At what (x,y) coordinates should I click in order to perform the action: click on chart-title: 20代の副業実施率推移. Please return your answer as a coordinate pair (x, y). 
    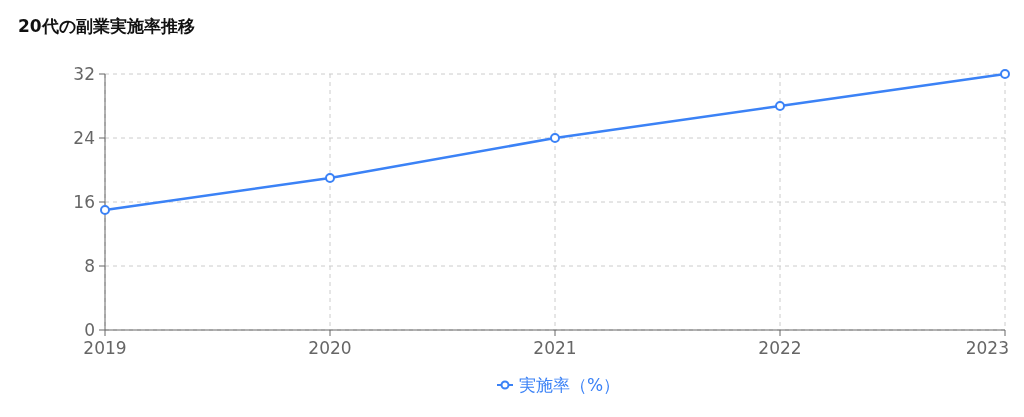
    Looking at the image, I should click on (106, 26).